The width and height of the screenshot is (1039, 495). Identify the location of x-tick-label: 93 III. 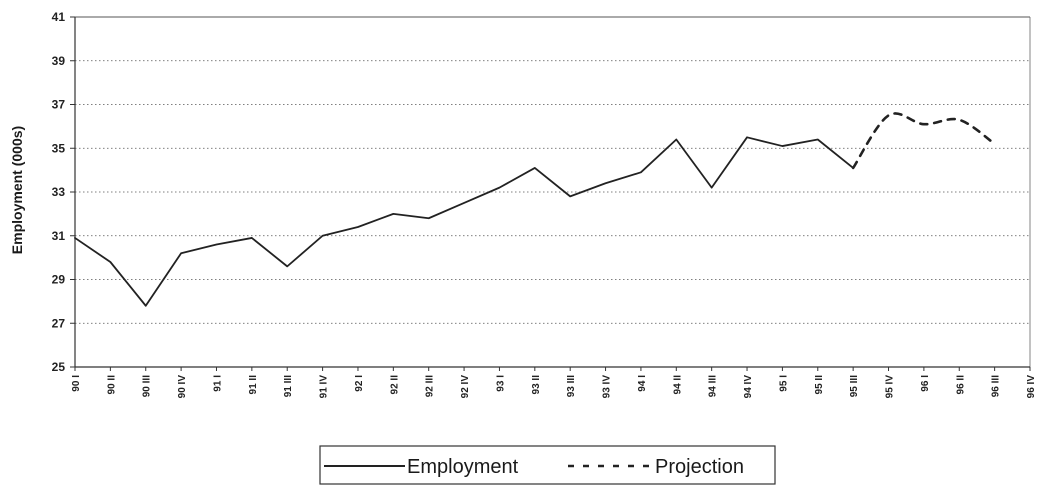
(571, 386).